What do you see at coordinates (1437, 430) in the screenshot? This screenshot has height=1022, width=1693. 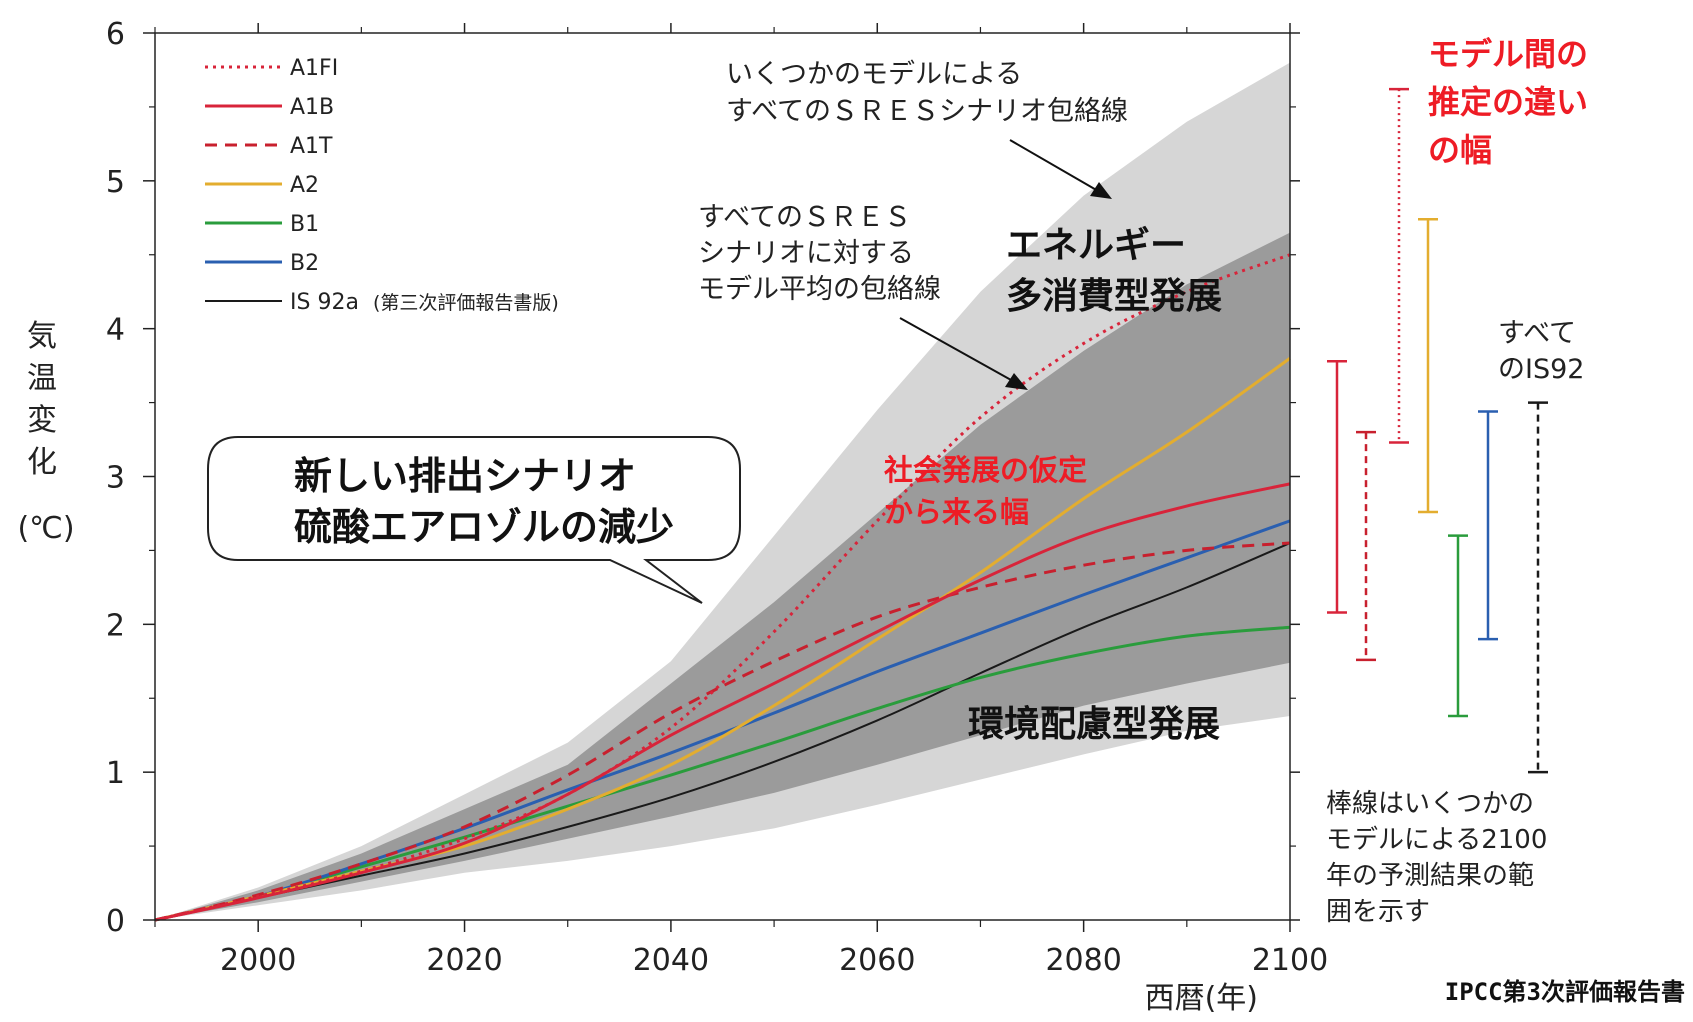 I see `range-bars` at bounding box center [1437, 430].